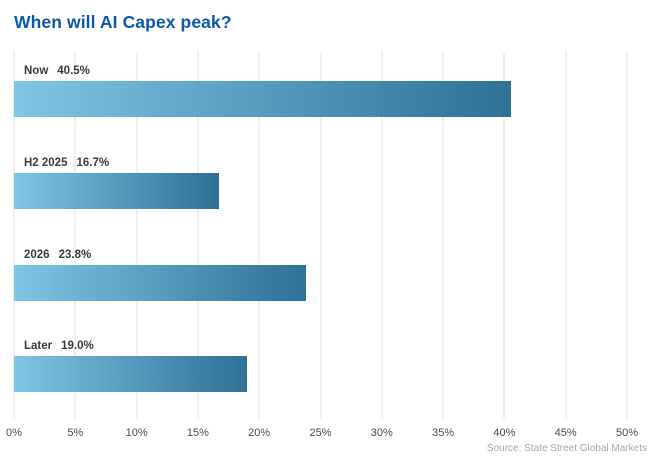 The image size is (654, 463). What do you see at coordinates (37, 254) in the screenshot?
I see `bar-category-label: 2026` at bounding box center [37, 254].